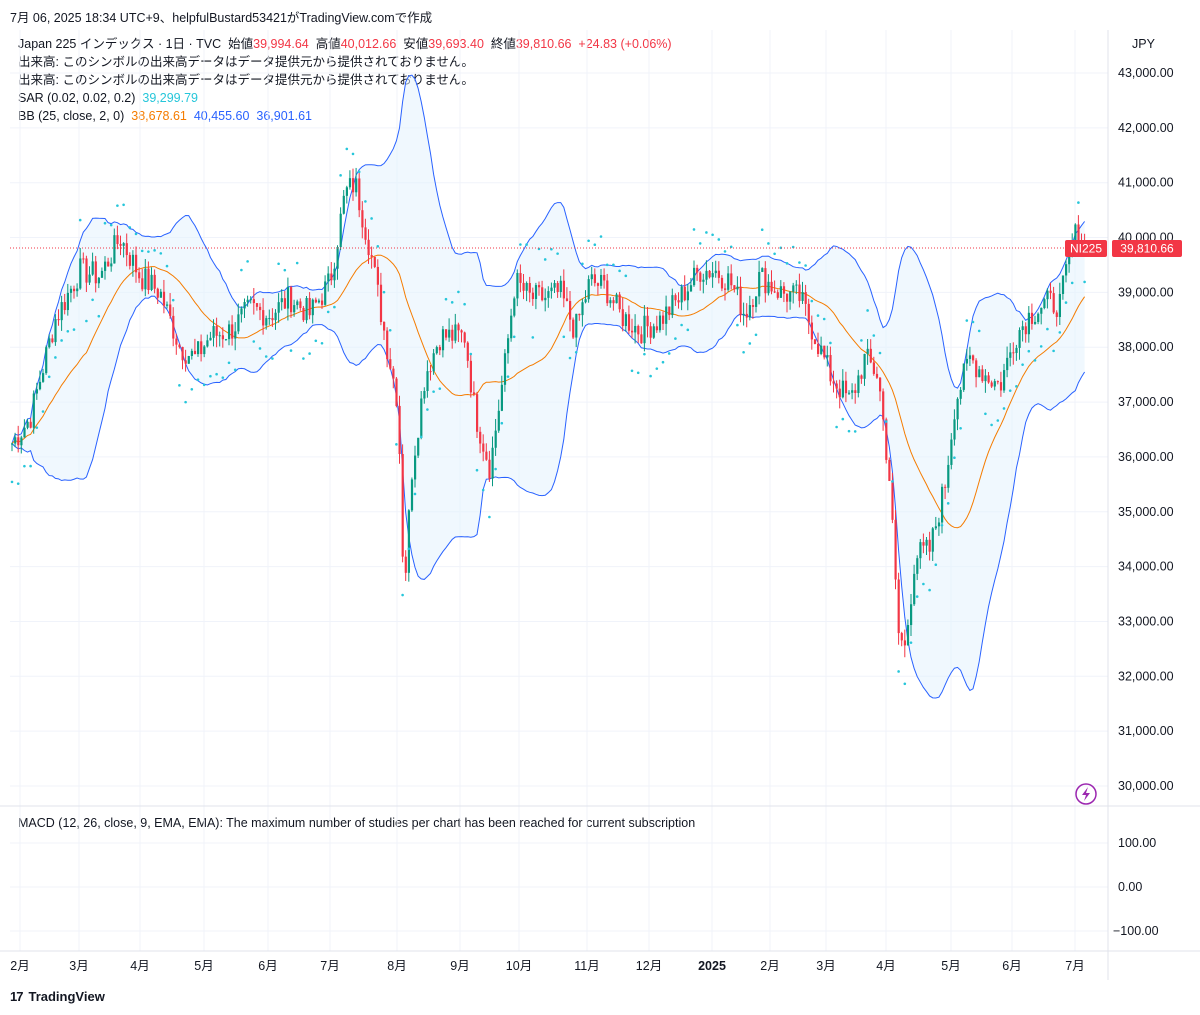 The width and height of the screenshot is (1200, 1015). Describe the element at coordinates (66, 996) in the screenshot. I see `tradingview-brand: TradingView` at that location.